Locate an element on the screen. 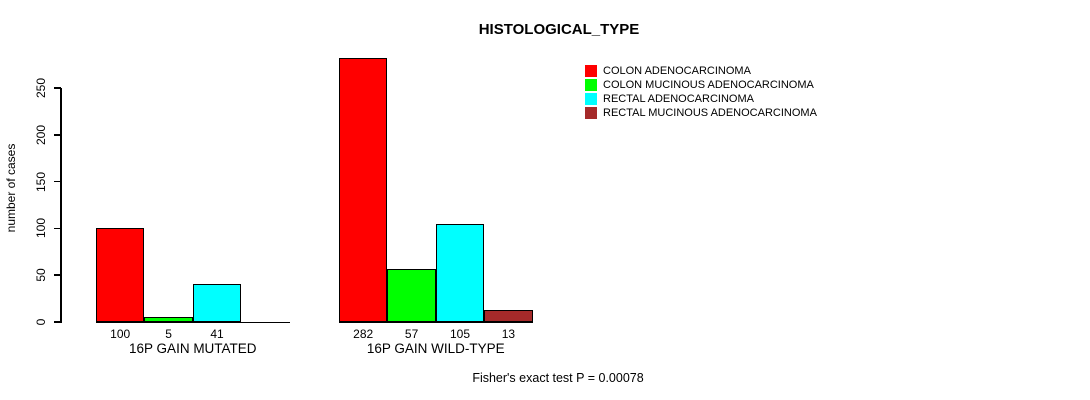 The width and height of the screenshot is (1090, 400). legend-item: COLON MUCINOUS ADENOCARCINOMA is located at coordinates (701, 85).